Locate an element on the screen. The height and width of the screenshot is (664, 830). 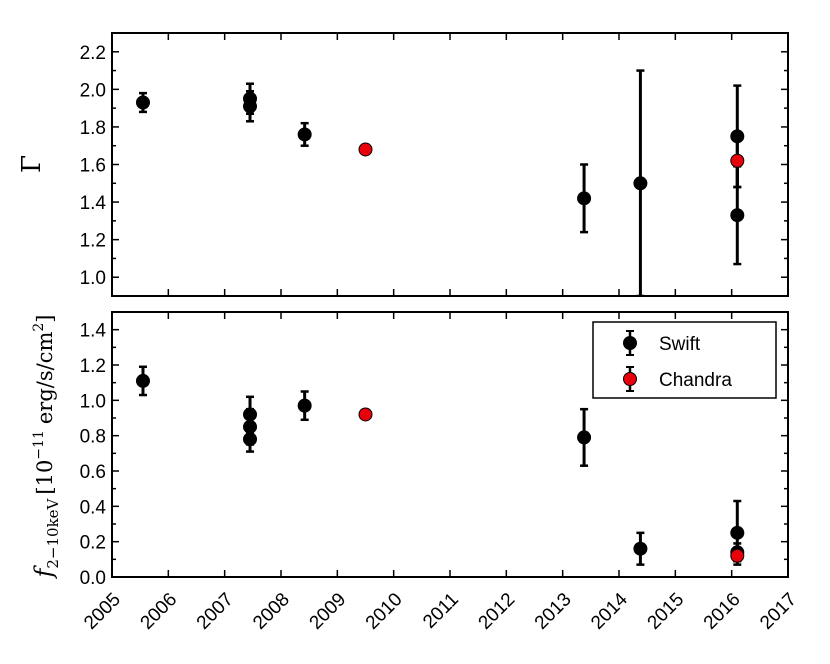
x-tick-label: 2011 is located at coordinates (441, 611).